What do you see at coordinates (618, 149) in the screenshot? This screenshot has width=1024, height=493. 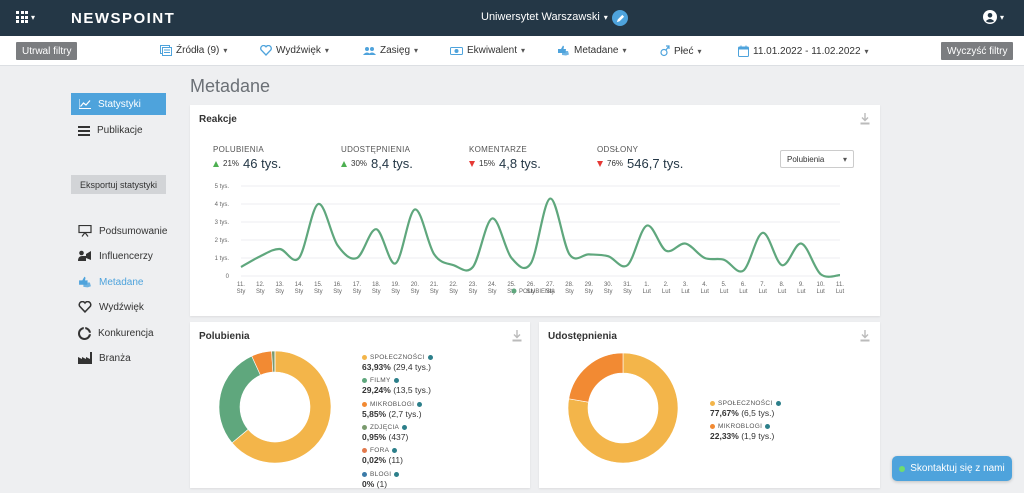 I see `metric-label-views: ODSŁONY` at bounding box center [618, 149].